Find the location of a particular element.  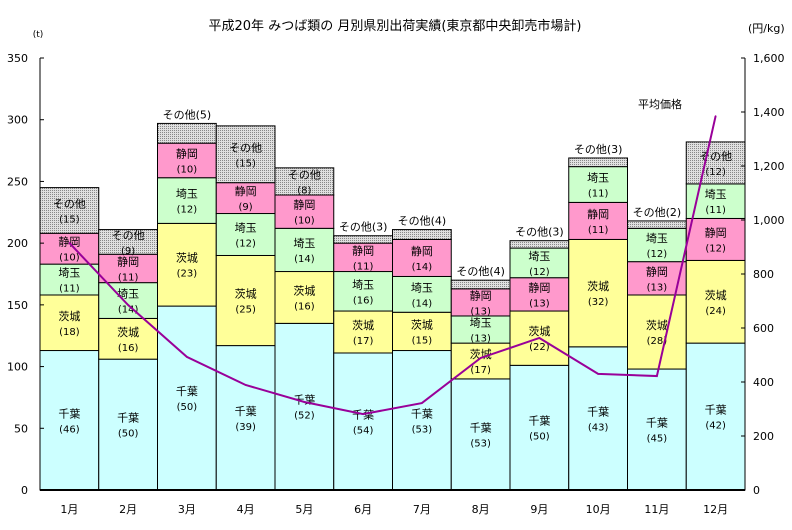

segment-pct-label: (8) is located at coordinates (304, 190).